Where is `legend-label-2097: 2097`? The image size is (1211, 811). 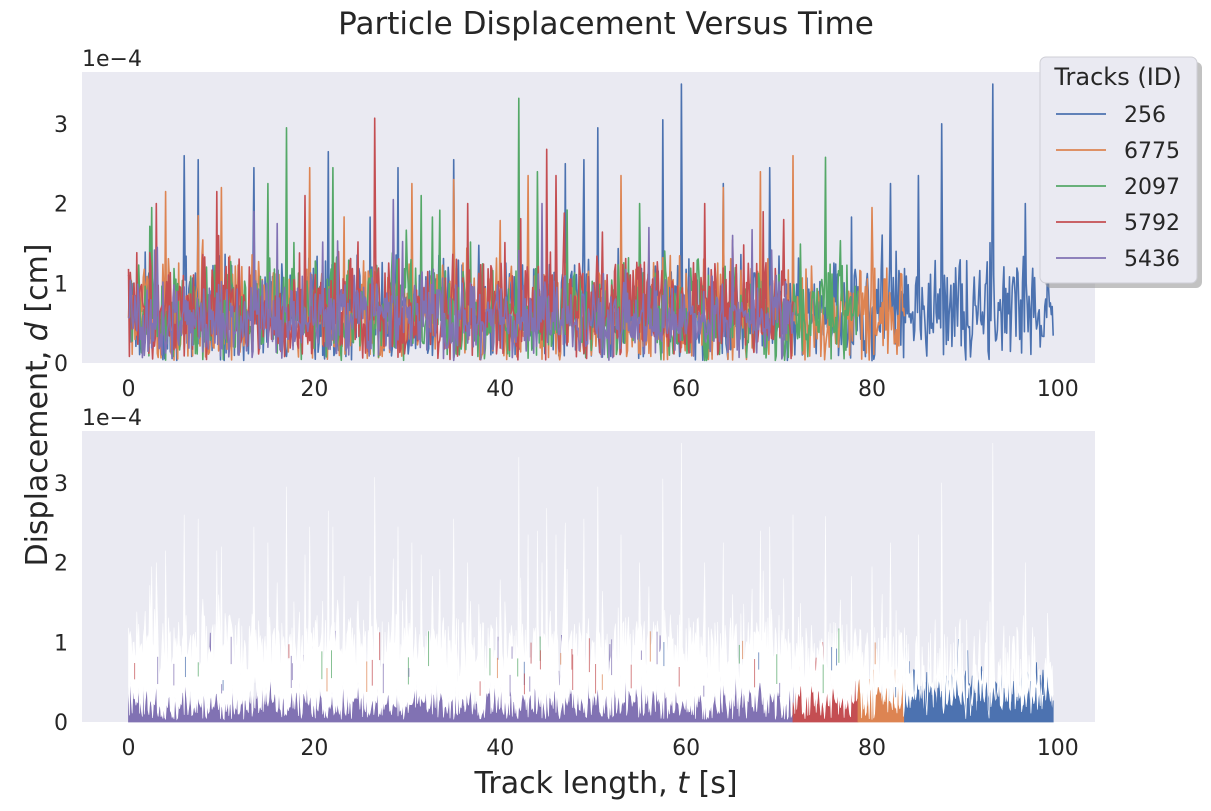
legend-label-2097: 2097 is located at coordinates (1152, 187).